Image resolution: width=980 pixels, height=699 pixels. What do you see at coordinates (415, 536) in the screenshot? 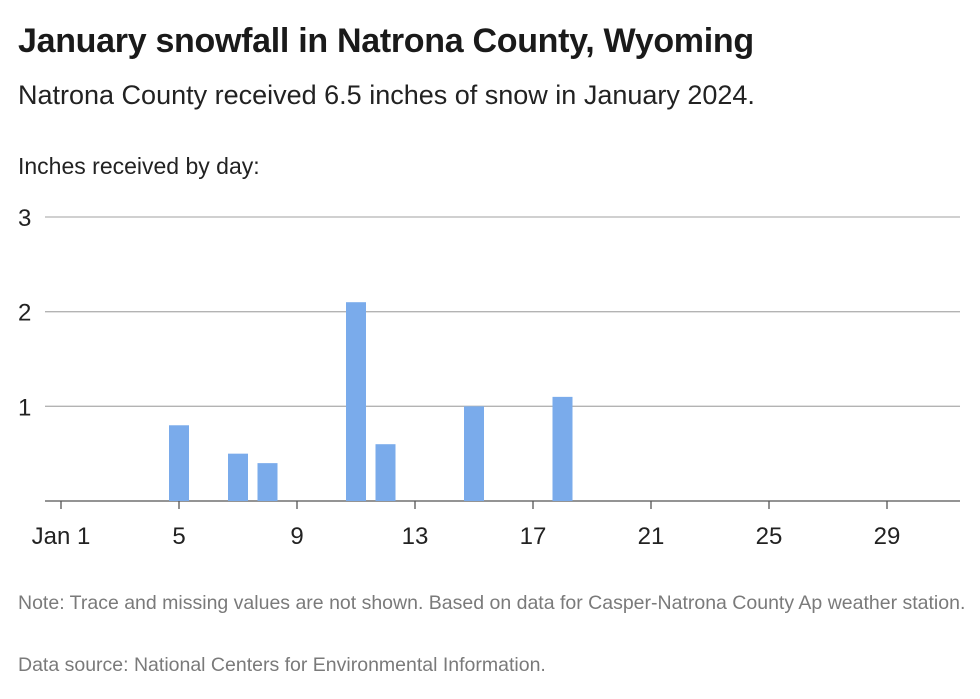
I see `x-tick-label: 13` at bounding box center [415, 536].